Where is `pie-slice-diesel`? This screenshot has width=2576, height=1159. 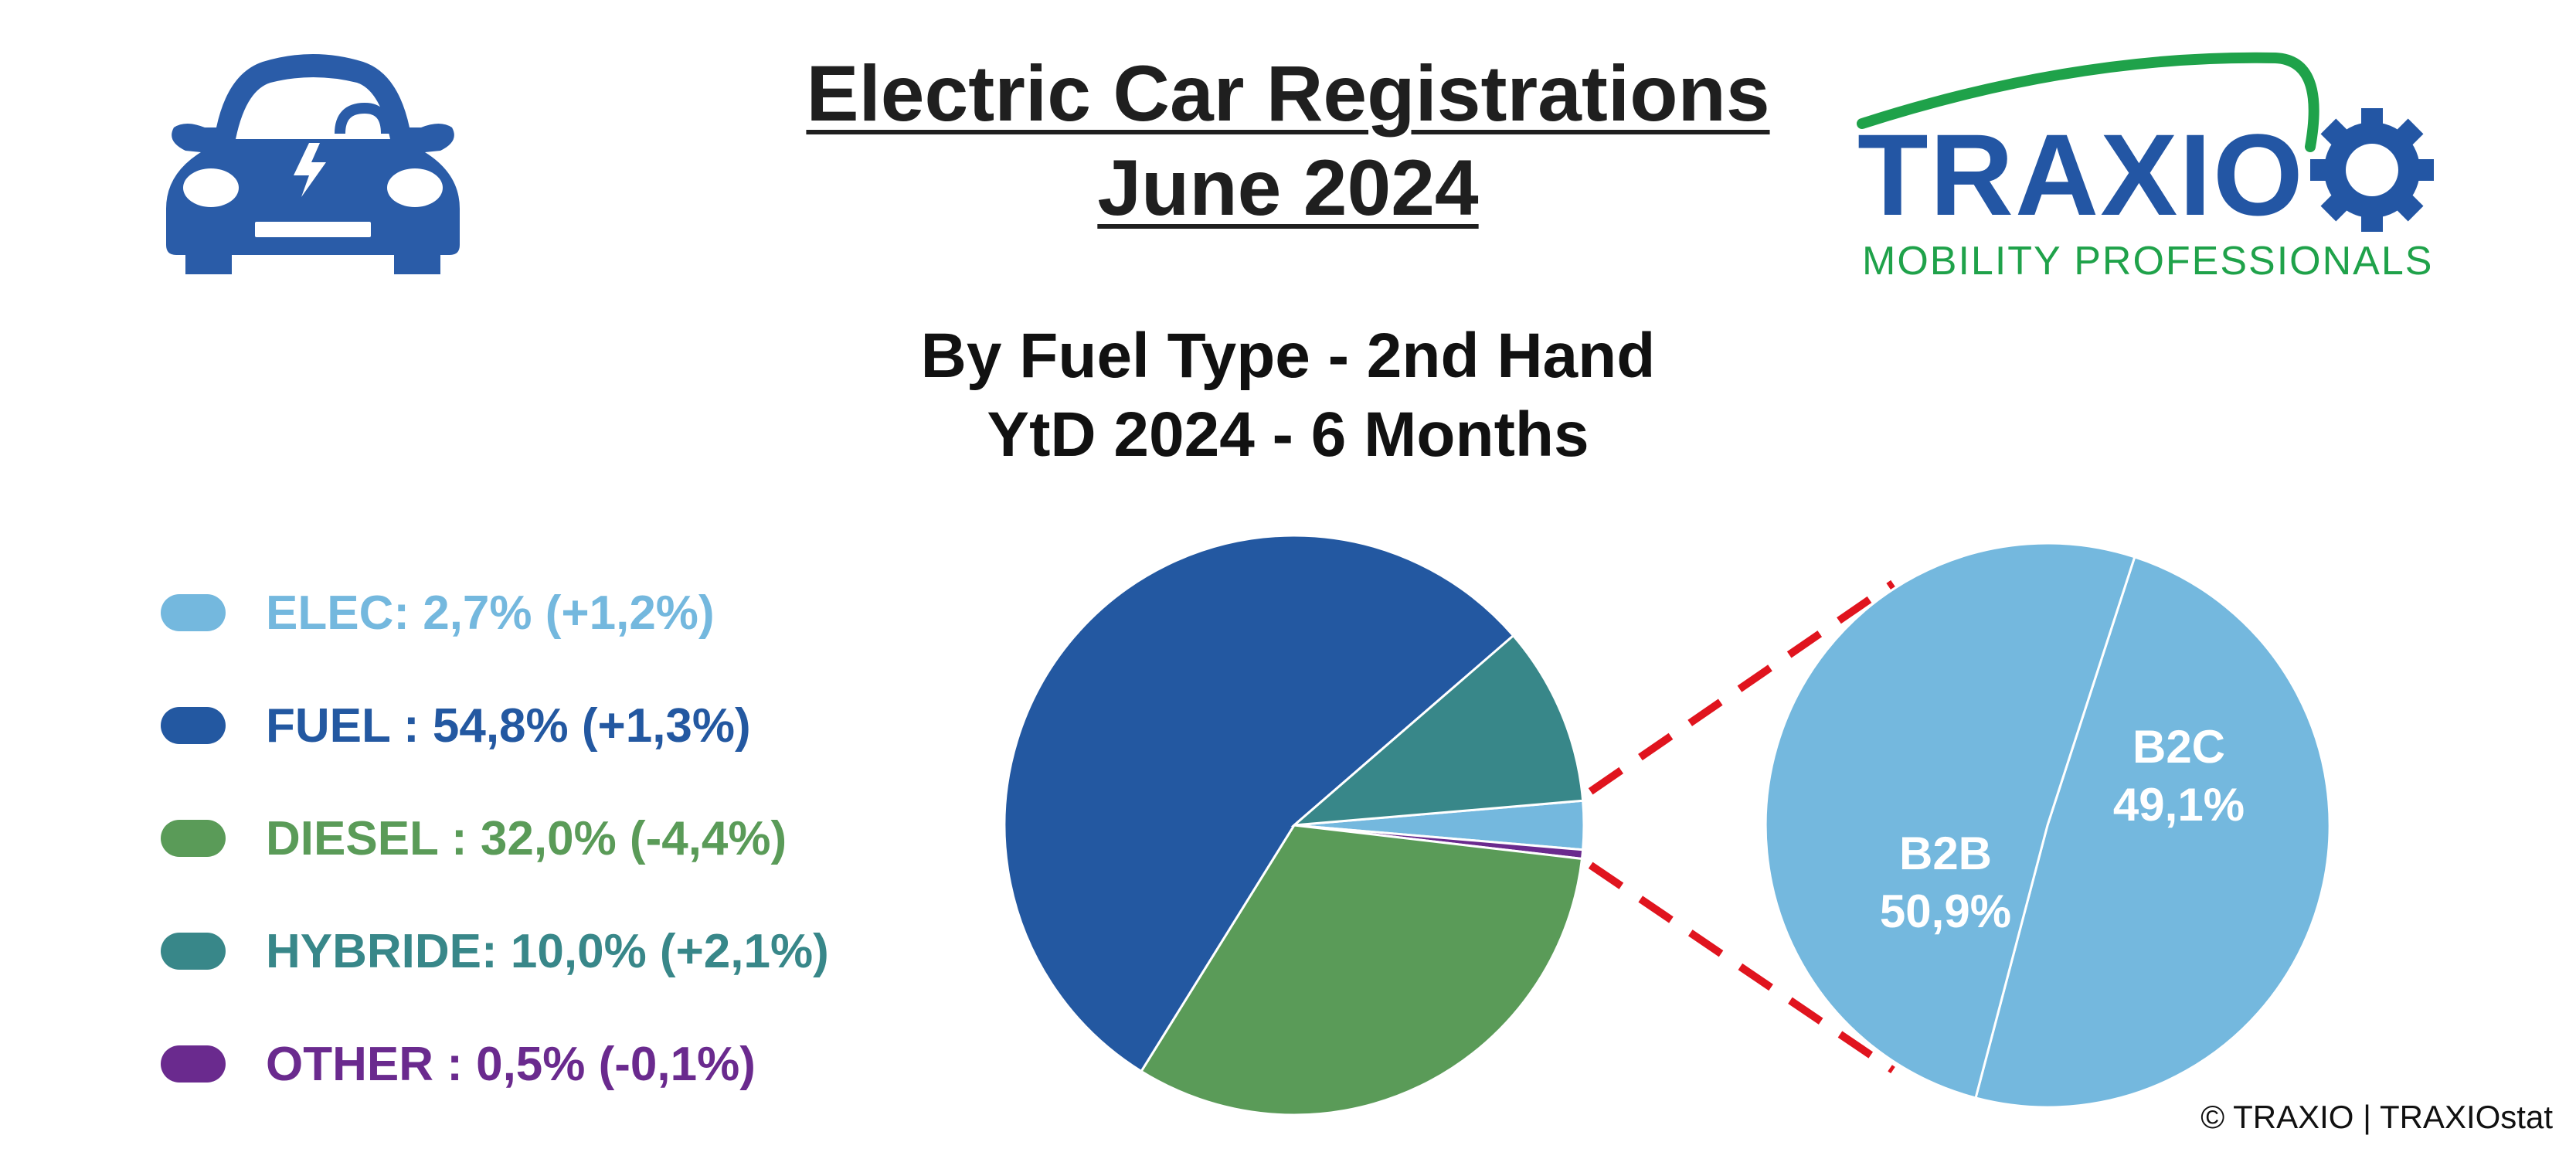 pie-slice-diesel is located at coordinates (1361, 970).